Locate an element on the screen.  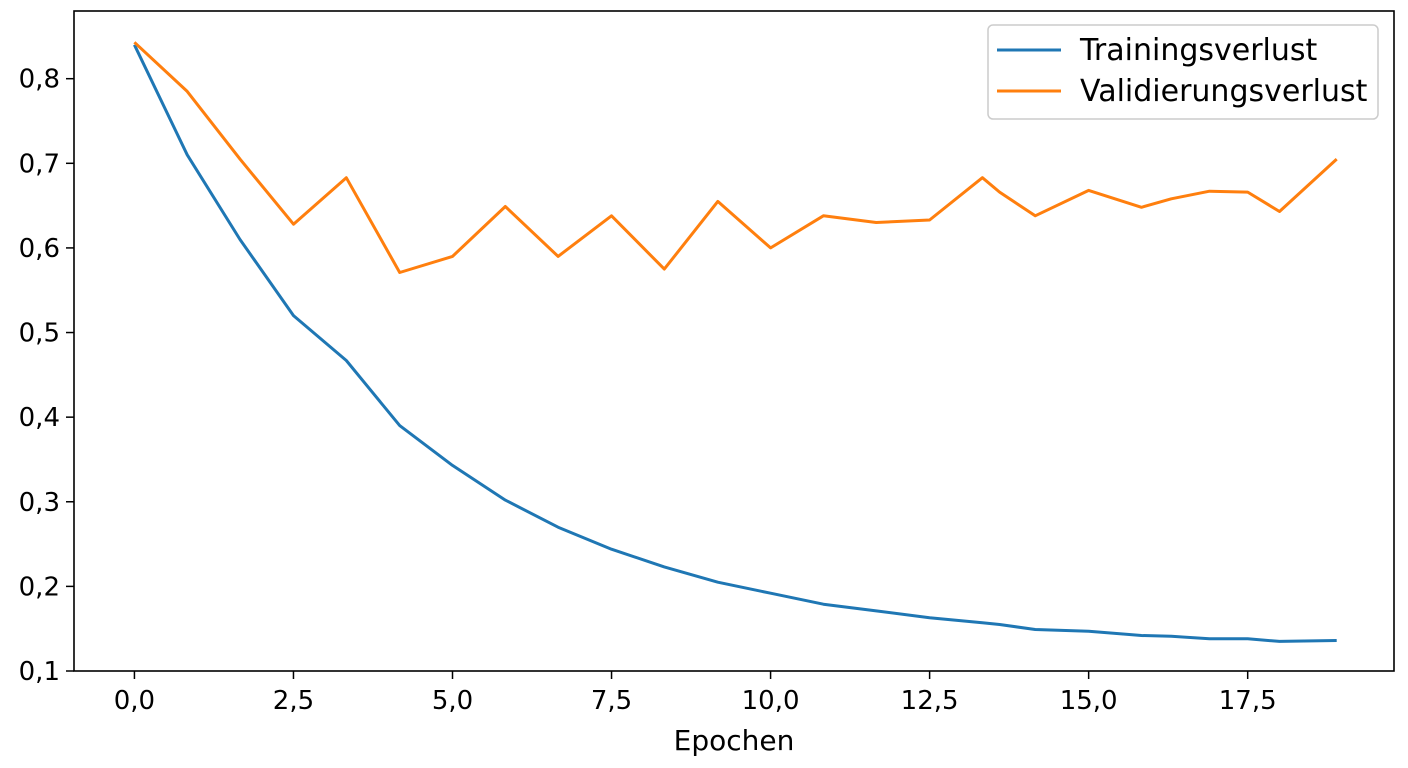
y-axis-ticks: 0,1 0,2 0,3 0,4 0,5 0,6 0,7 0,8 is located at coordinates (46, 376).